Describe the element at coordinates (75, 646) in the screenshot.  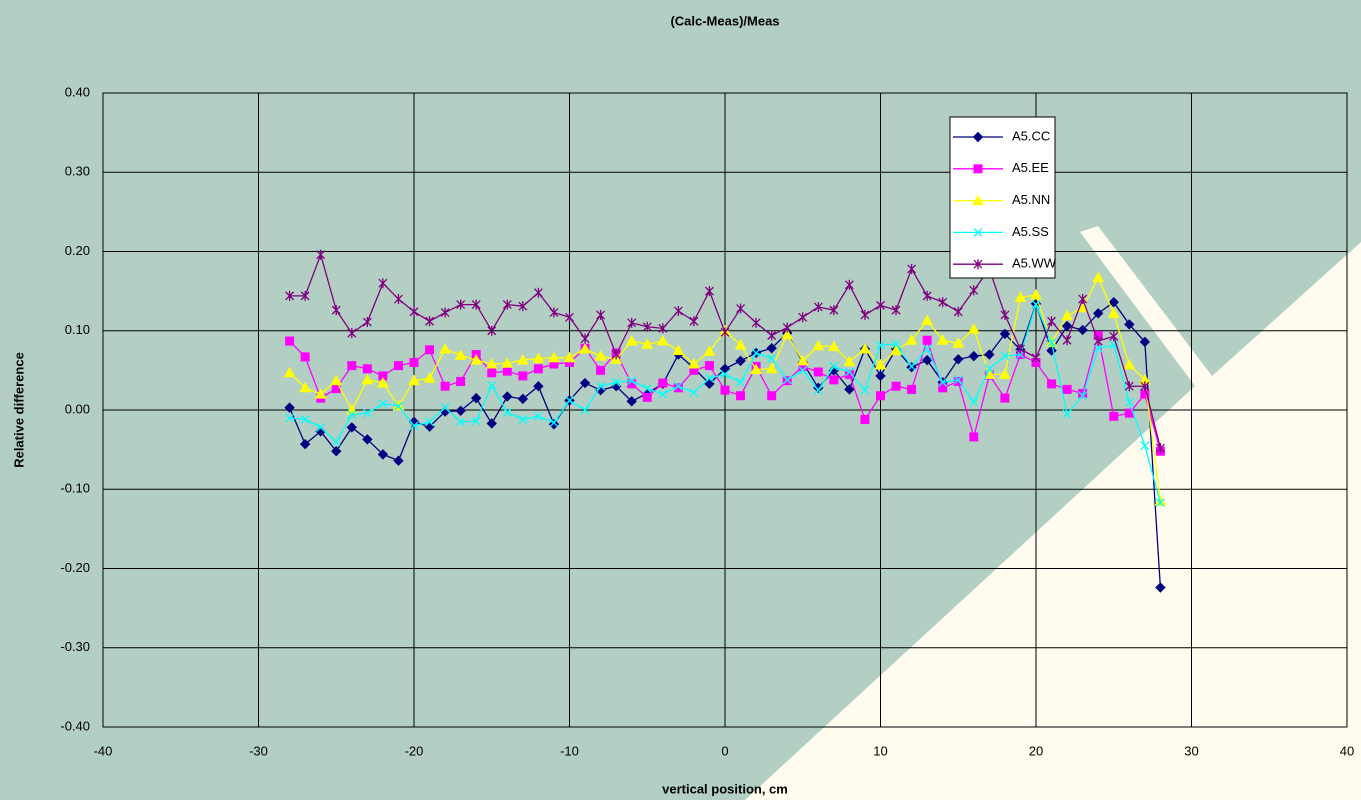
I see `y-tick-label: -0.30` at that location.